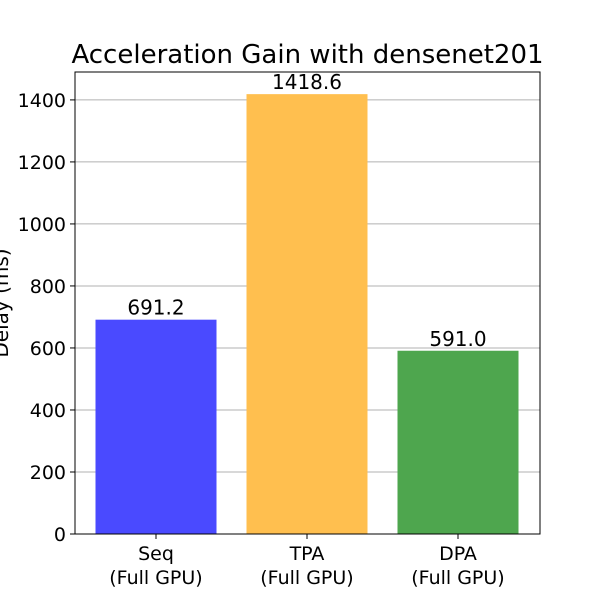  I want to click on x-tick-label: DPA, so click(458, 554).